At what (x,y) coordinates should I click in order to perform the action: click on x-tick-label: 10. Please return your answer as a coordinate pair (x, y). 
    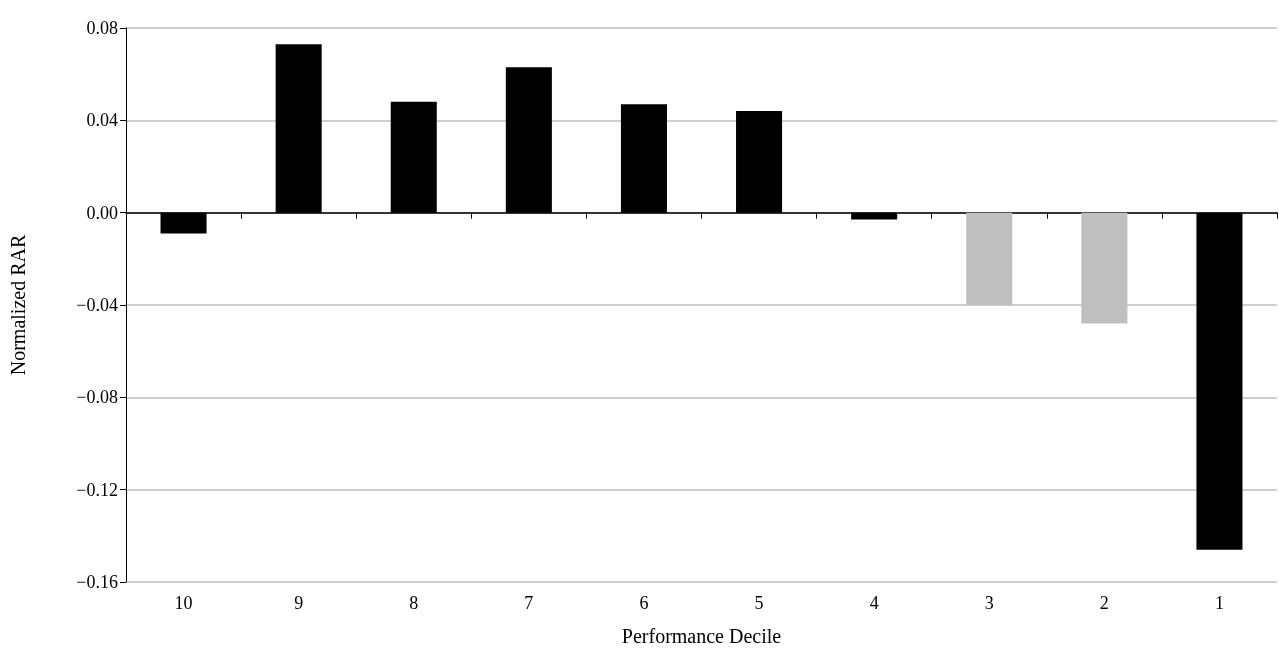
    Looking at the image, I should click on (183, 603).